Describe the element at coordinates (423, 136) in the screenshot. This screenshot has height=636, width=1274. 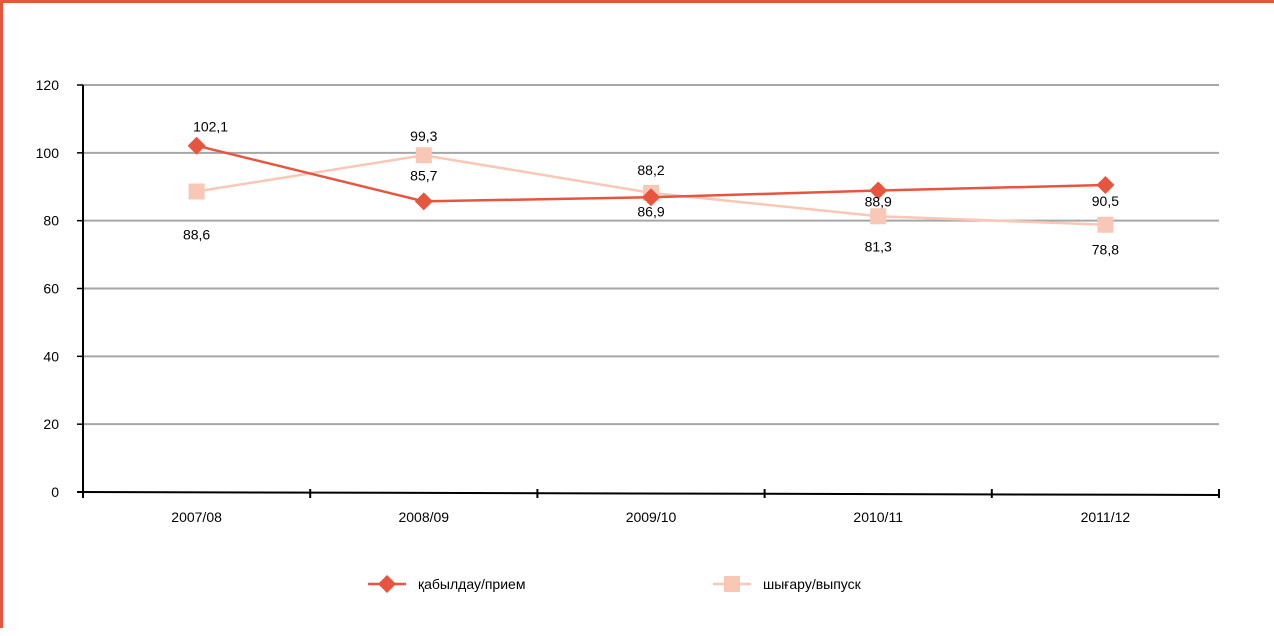
I see `data-label: 99,3` at that location.